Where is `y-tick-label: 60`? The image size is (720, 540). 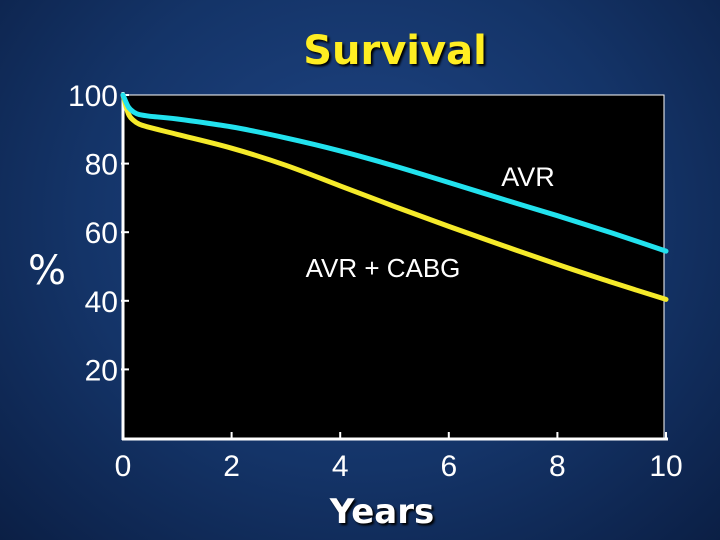
y-tick-label: 60 is located at coordinates (101, 233).